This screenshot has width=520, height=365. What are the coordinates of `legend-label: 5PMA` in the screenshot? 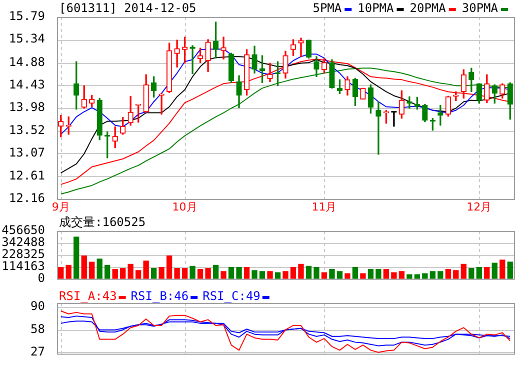 It's located at (327, 8).